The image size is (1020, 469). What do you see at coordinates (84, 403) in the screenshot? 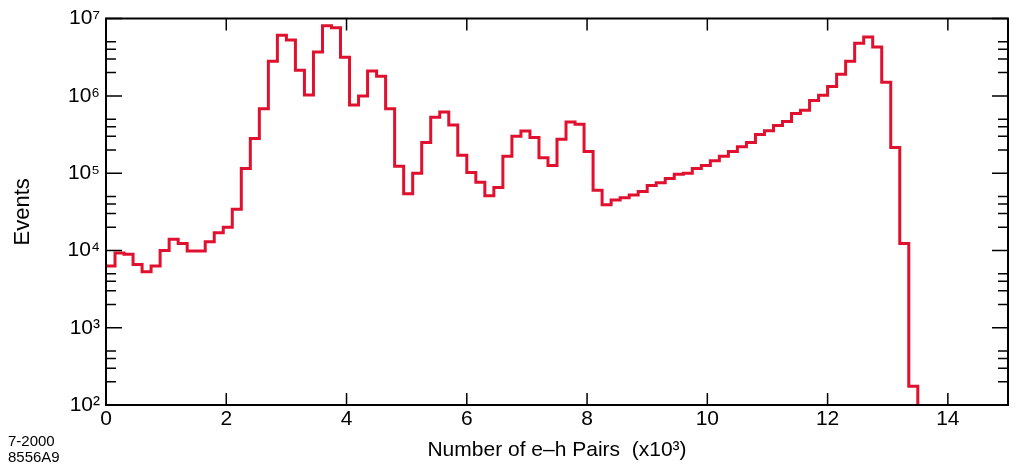
I see `y-tick-label: 10²` at bounding box center [84, 403].